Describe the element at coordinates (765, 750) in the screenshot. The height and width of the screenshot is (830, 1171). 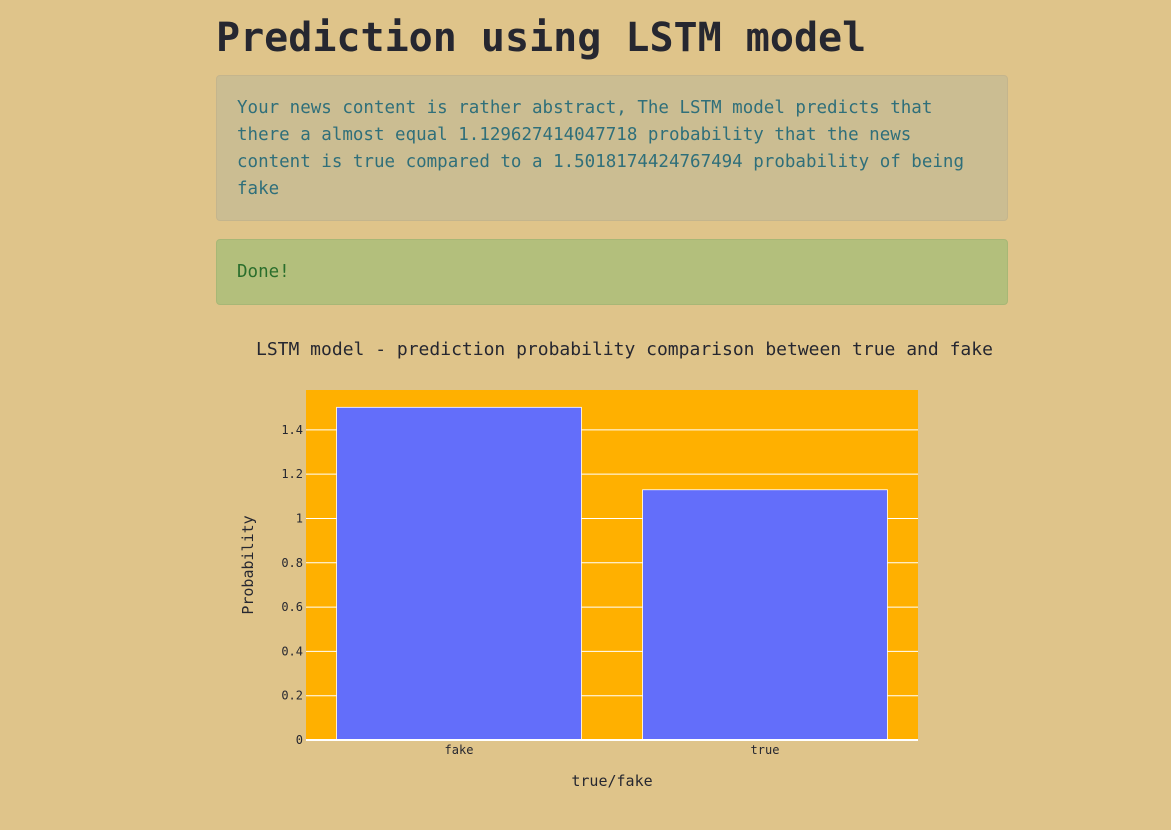
I see `x-tick-label: true` at that location.